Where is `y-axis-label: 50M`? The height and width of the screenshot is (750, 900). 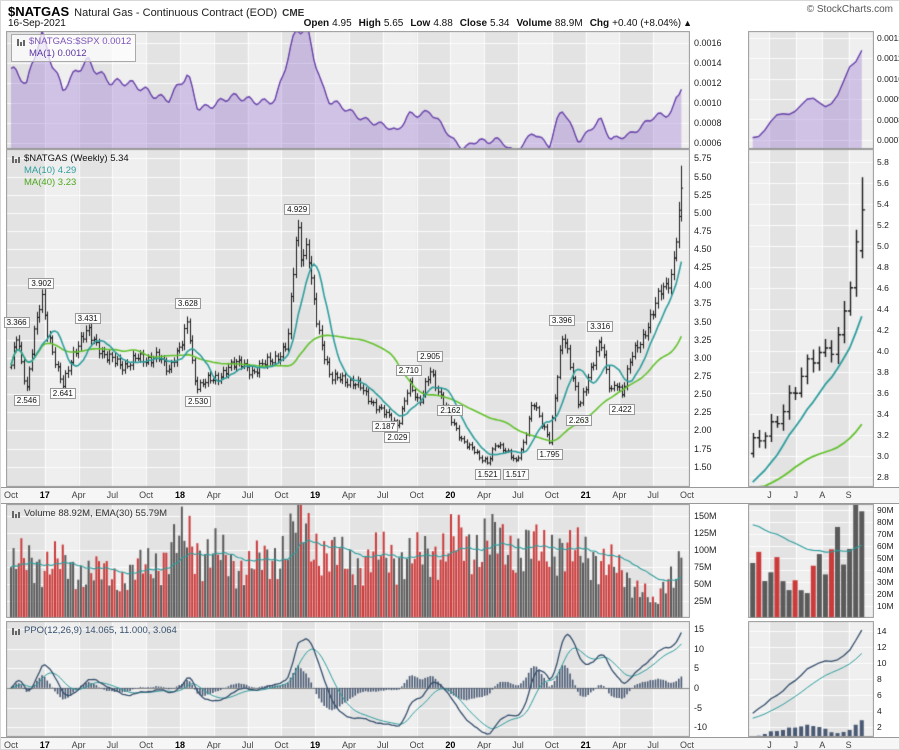 y-axis-label: 50M is located at coordinates (885, 558).